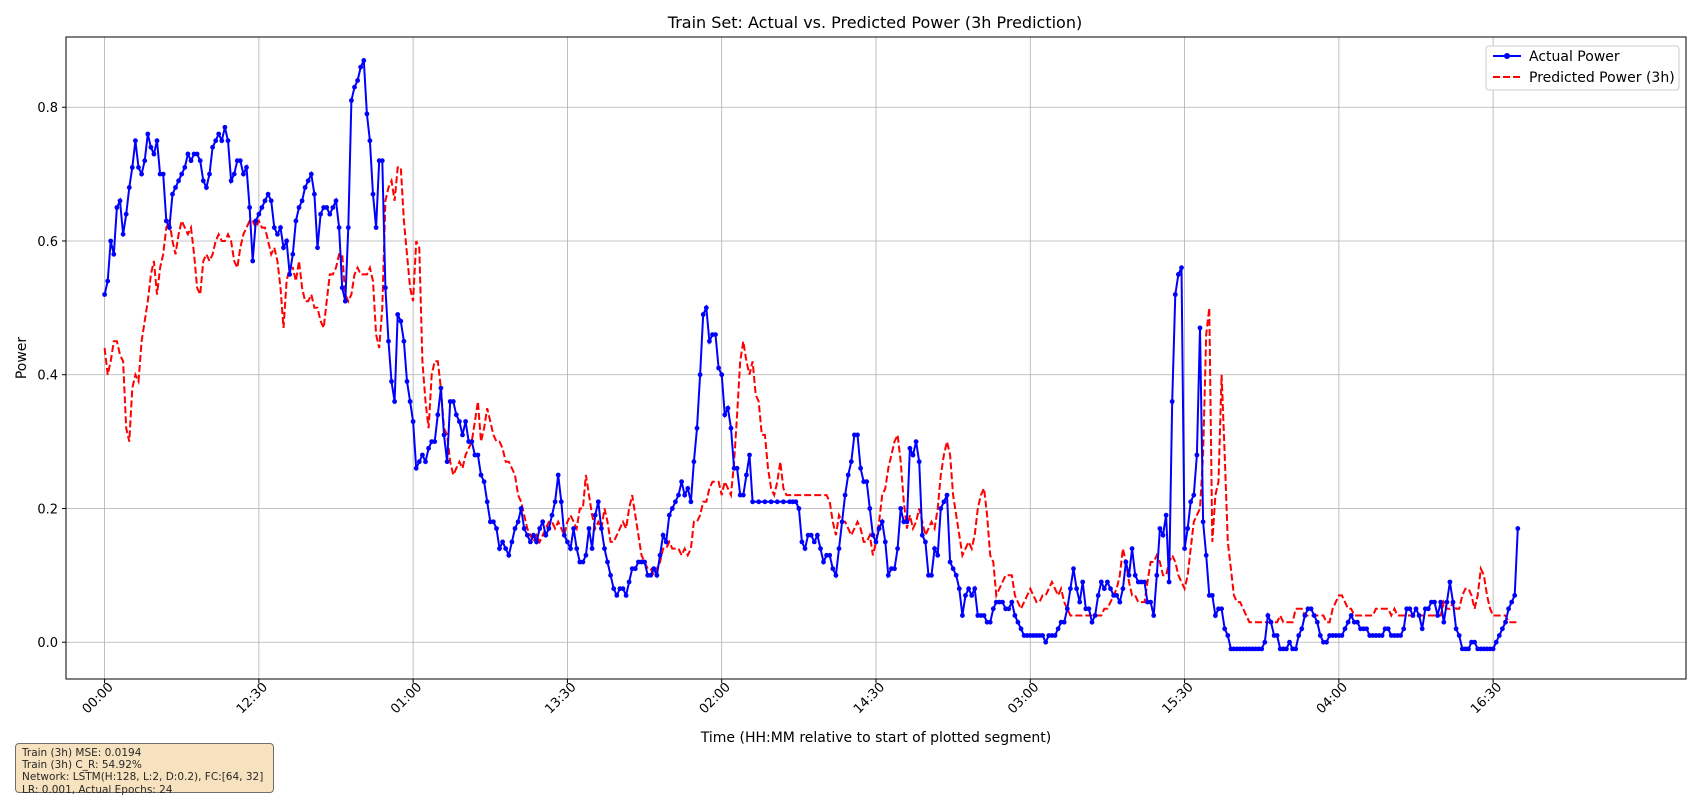 The height and width of the screenshot is (800, 1700). Describe the element at coordinates (98, 698) in the screenshot. I see `x-tick-label: 00:00` at that location.